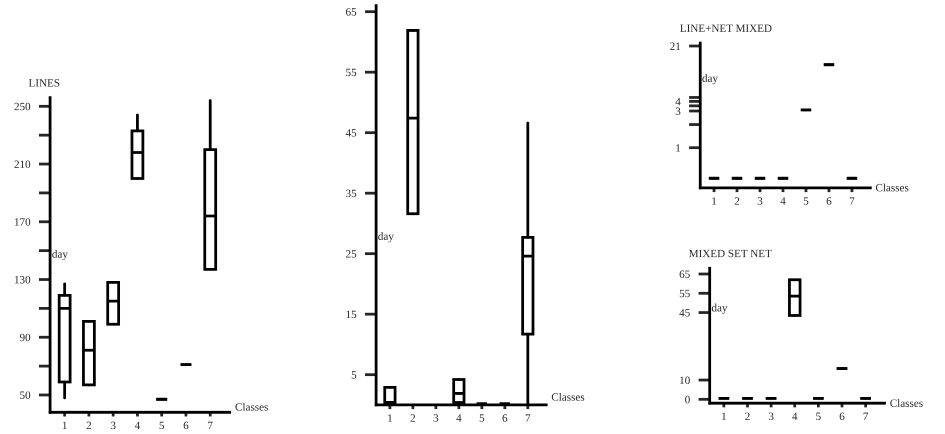 This screenshot has height=434, width=945. Describe the element at coordinates (22, 164) in the screenshot. I see `y-tick-label: 210` at that location.